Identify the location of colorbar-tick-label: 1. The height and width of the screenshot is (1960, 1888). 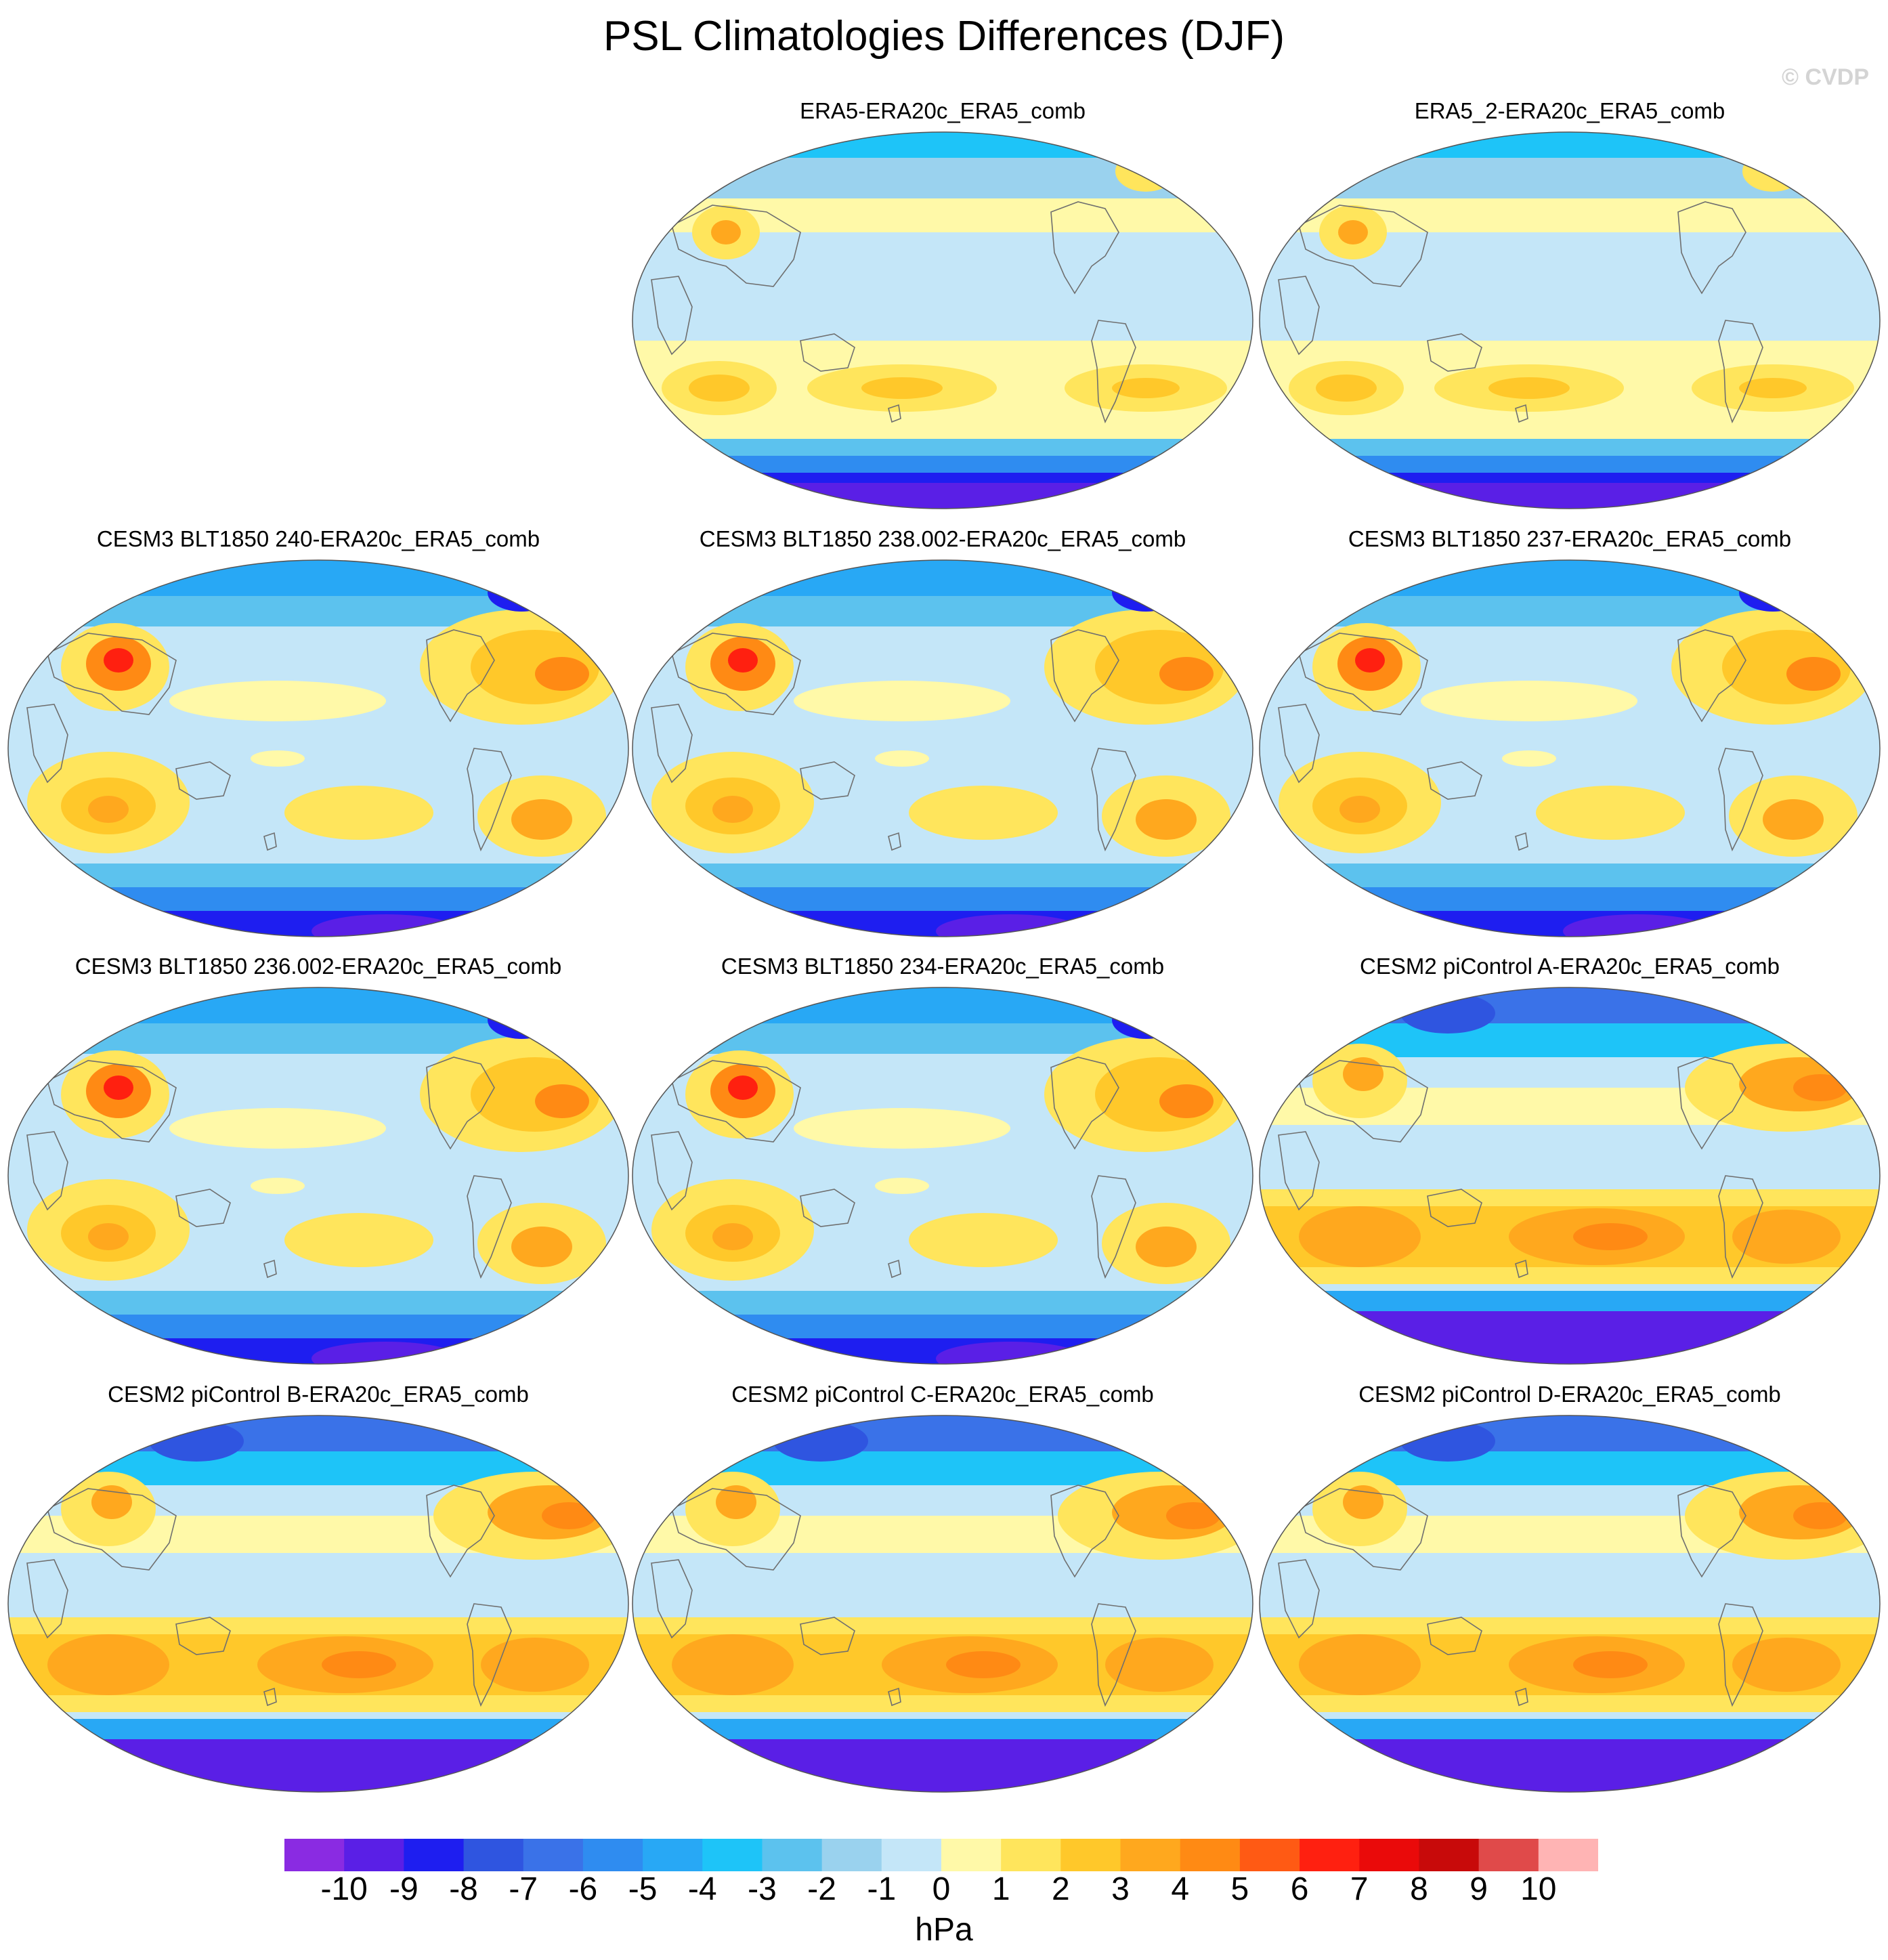
(1000, 1889).